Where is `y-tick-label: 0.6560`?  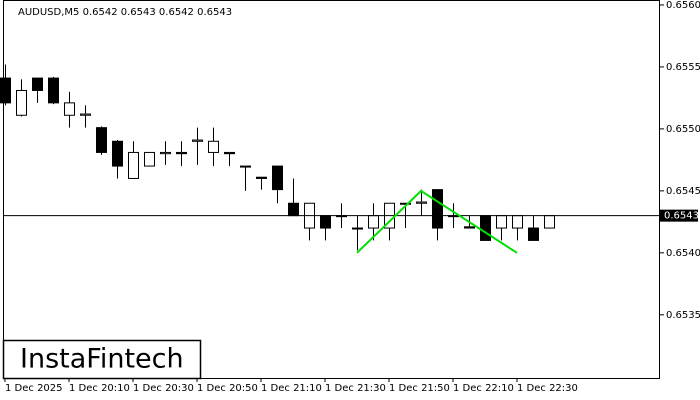
y-tick-label: 0.6560 is located at coordinates (683, 5).